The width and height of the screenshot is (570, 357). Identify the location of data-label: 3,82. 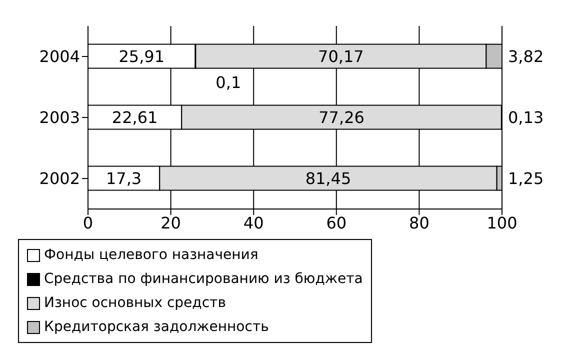
(526, 56).